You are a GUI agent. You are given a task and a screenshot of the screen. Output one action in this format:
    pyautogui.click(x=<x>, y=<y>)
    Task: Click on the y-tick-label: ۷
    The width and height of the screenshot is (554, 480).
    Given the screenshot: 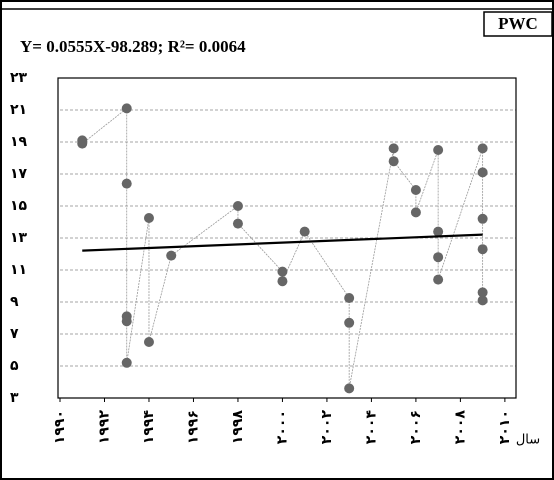 What is the action you would take?
    pyautogui.click(x=14, y=334)
    